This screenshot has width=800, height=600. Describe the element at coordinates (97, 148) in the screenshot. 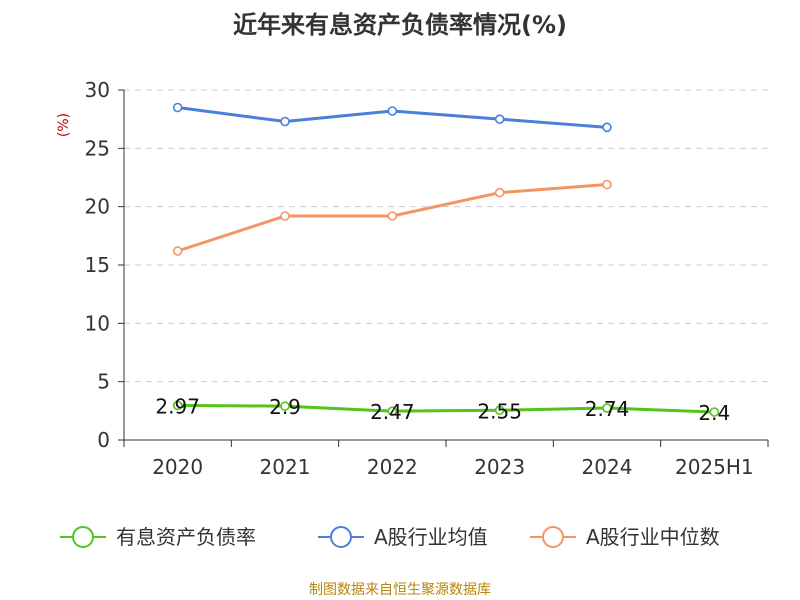

I see `y-tick-label: 25` at that location.